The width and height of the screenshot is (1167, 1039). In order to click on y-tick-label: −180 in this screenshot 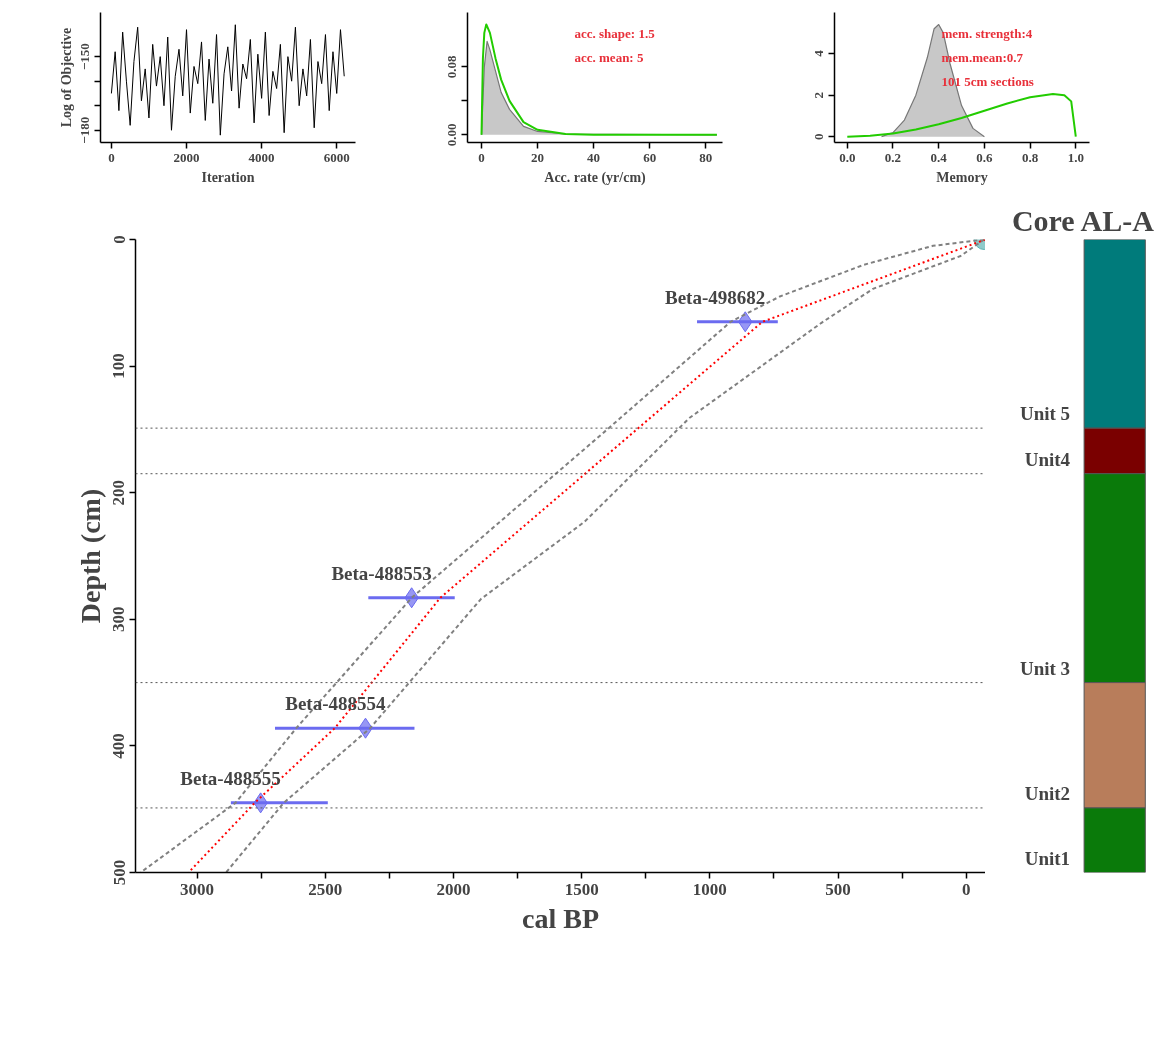, I will do `click(85, 130)`.